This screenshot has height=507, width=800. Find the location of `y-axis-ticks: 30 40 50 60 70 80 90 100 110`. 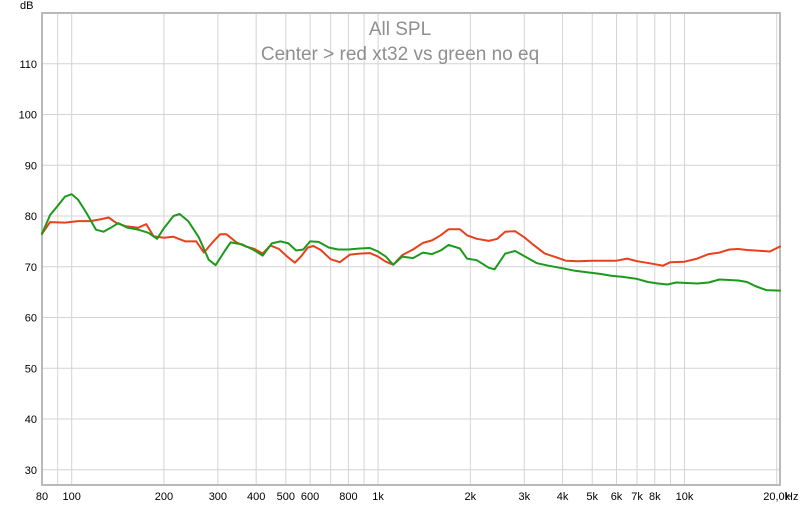

y-axis-ticks: 30 40 50 60 70 80 90 100 110 is located at coordinates (28, 268).